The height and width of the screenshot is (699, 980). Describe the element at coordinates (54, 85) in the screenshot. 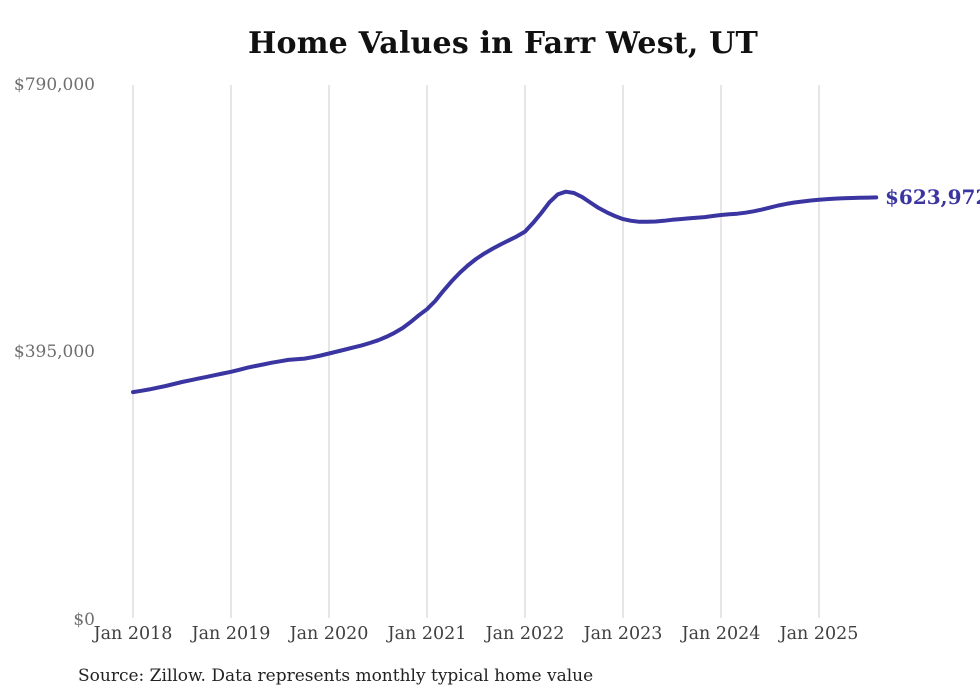

I see `y-tick-label-790000: $790,000` at that location.